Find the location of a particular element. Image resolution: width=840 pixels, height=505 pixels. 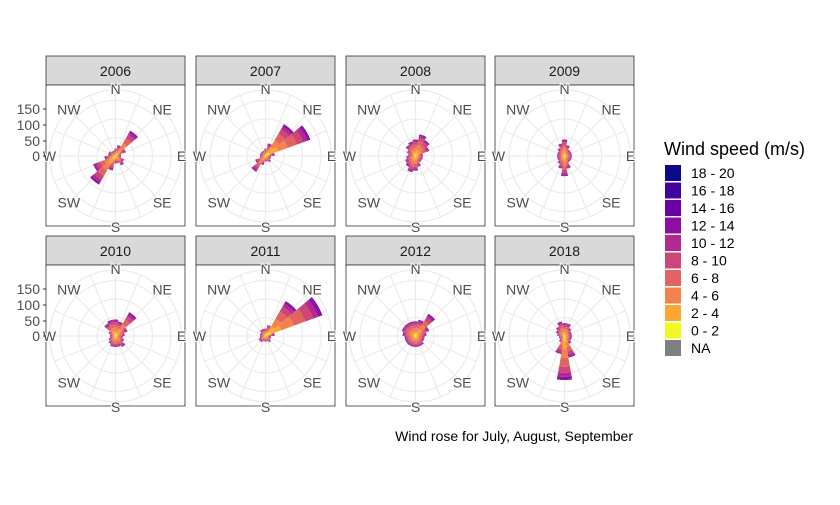

legend-label: 18 - 20 is located at coordinates (713, 173).